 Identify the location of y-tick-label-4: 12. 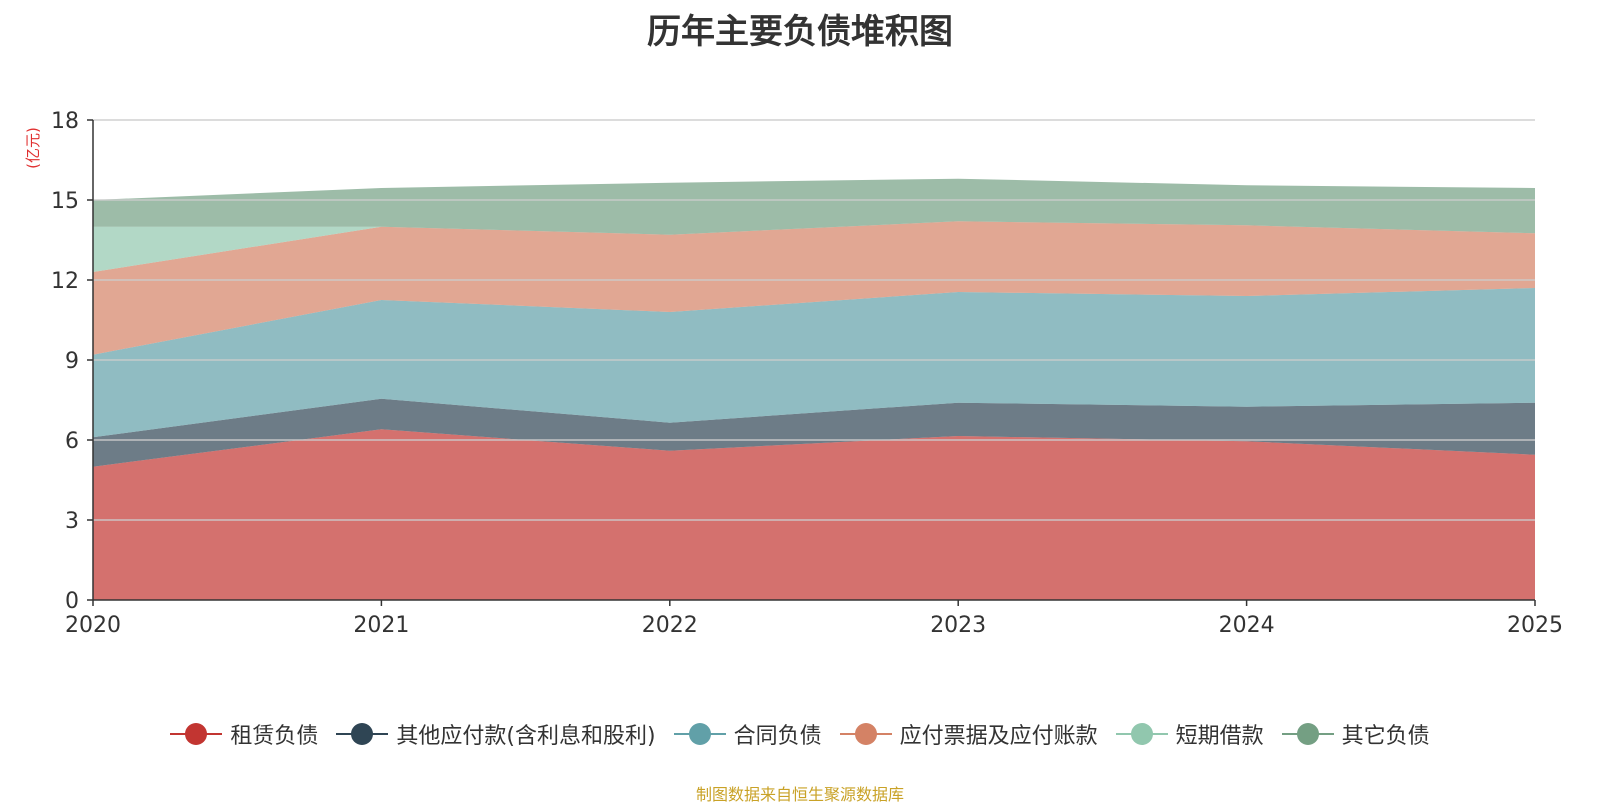
(65, 281).